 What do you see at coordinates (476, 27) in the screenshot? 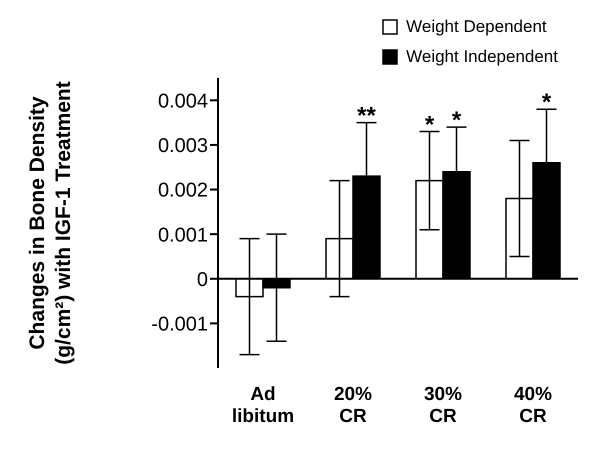
I see `legend-label: Weight Dependent` at bounding box center [476, 27].